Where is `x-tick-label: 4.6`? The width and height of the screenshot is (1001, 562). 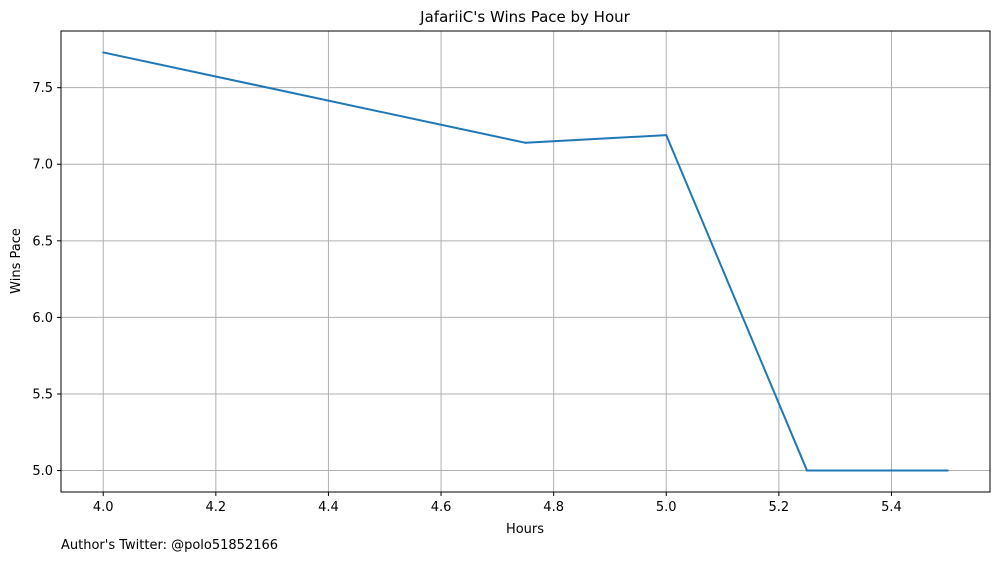 x-tick-label: 4.6 is located at coordinates (441, 507).